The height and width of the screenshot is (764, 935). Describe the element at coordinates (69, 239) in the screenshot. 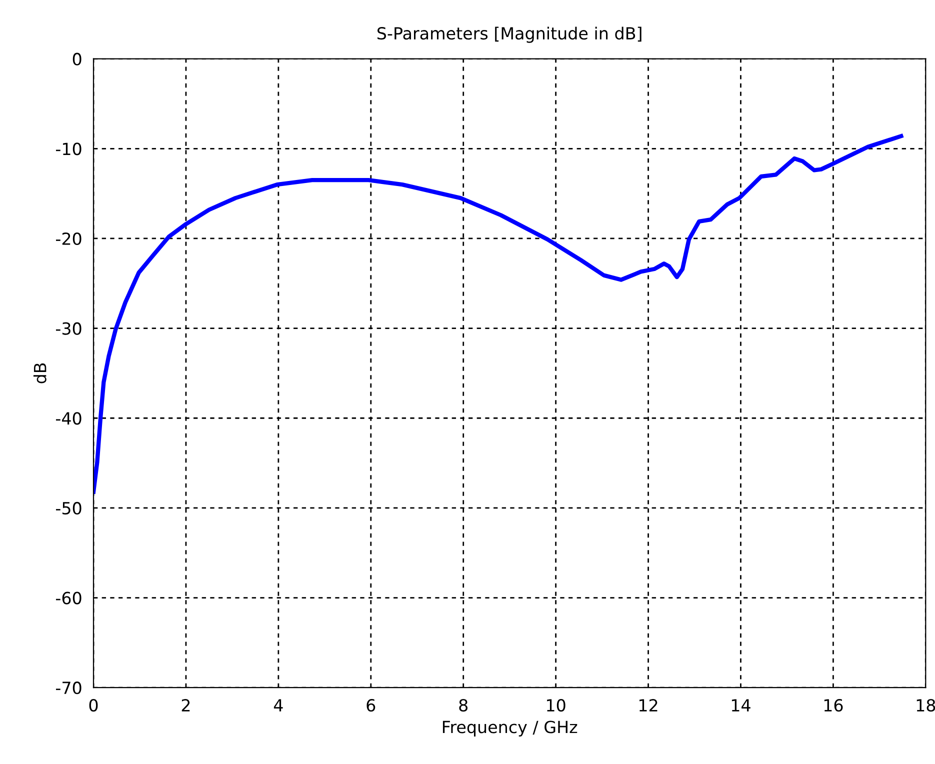

I see `y-tick-label: -20` at that location.